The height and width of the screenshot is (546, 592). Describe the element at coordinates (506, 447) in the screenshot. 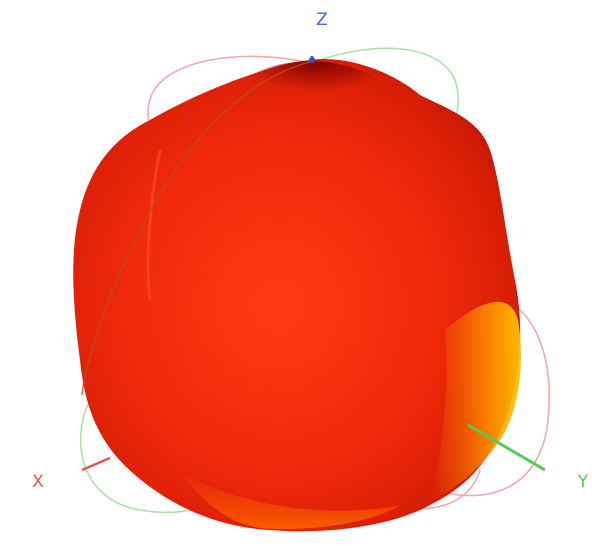

I see `y-axis-line` at that location.